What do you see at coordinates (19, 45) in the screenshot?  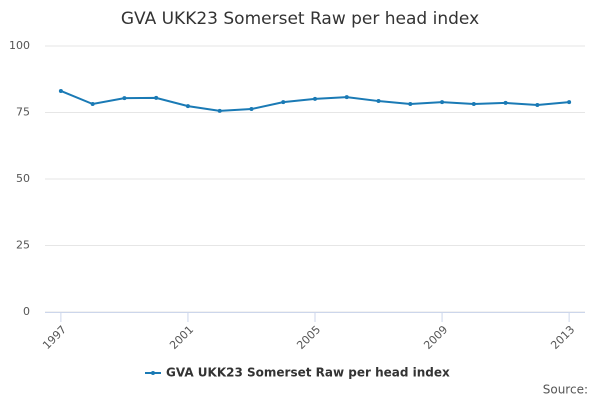 I see `y-tick-label: 100` at bounding box center [19, 45].